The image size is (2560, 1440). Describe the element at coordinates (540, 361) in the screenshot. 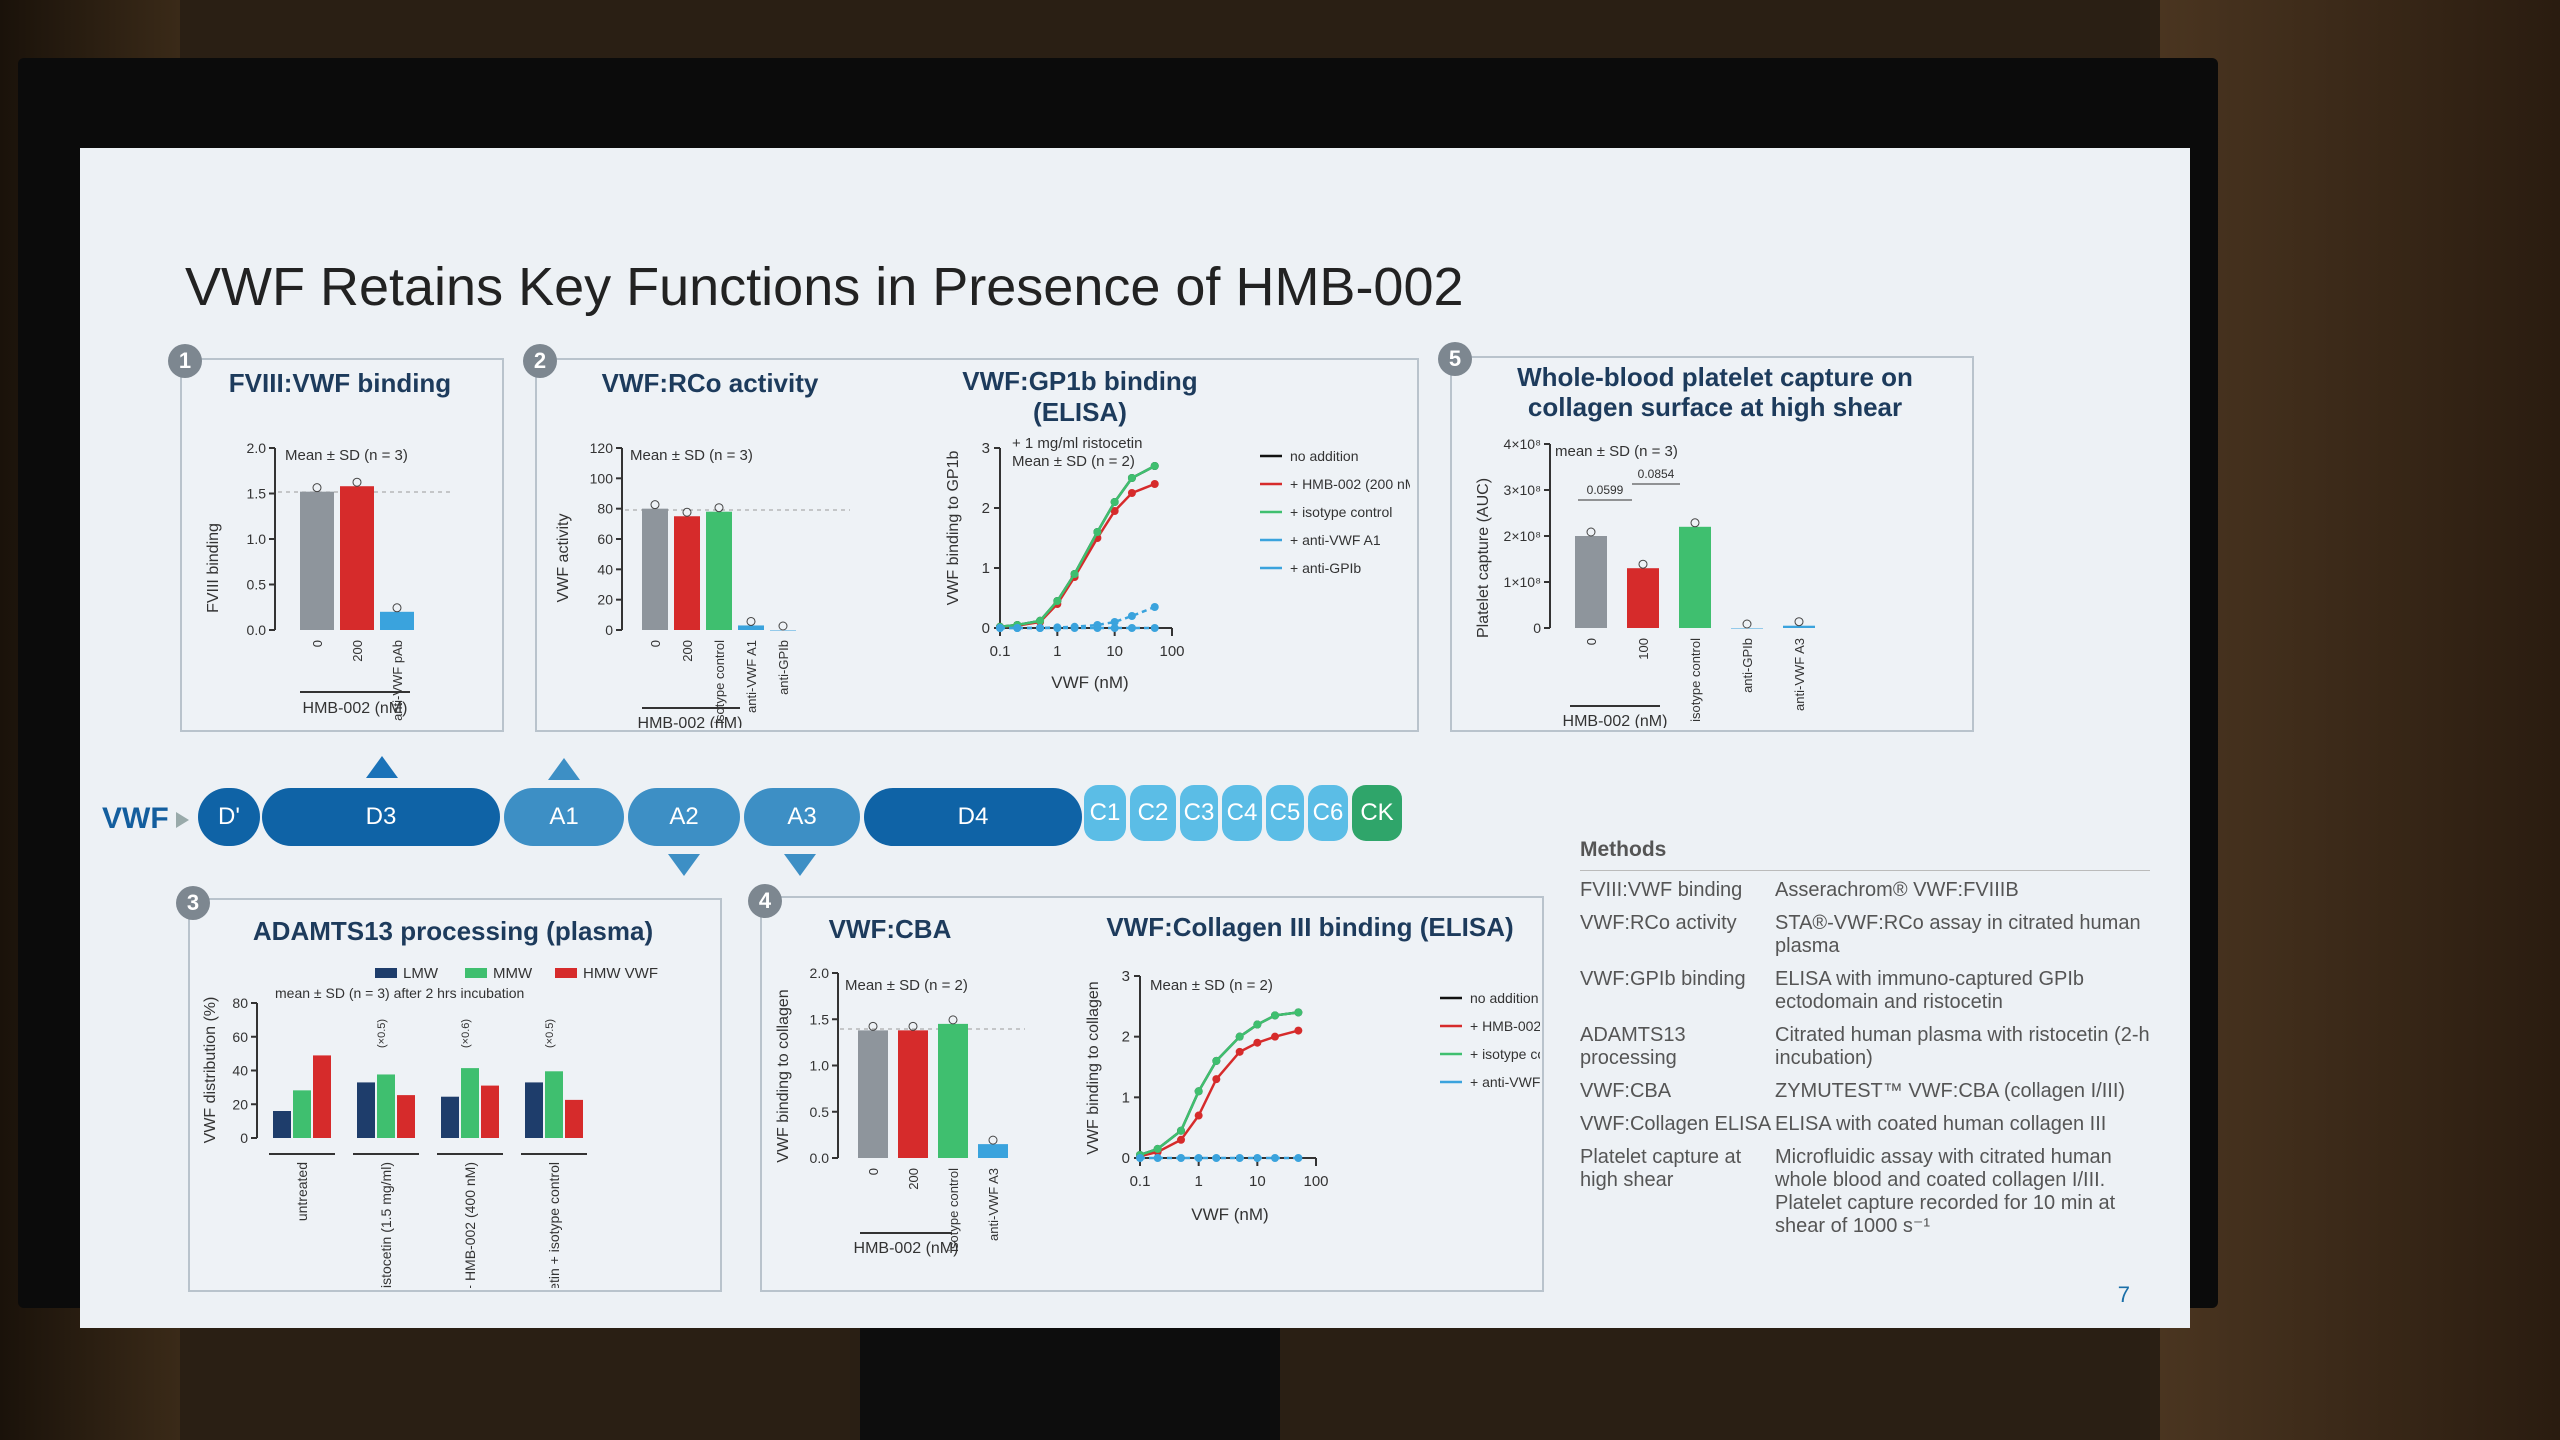

I see `panel-number-2: 2` at that location.